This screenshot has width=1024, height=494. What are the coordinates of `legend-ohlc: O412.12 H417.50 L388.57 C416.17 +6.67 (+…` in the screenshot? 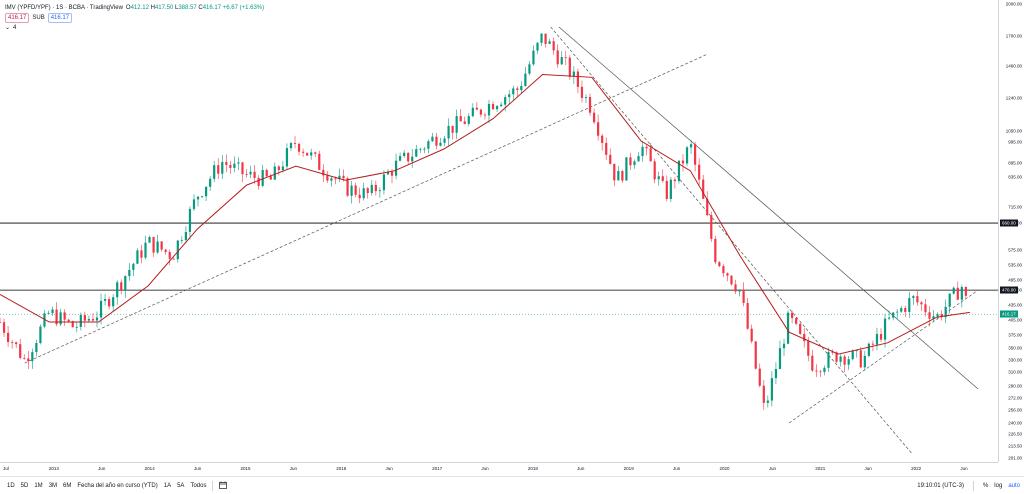 It's located at (195, 8).